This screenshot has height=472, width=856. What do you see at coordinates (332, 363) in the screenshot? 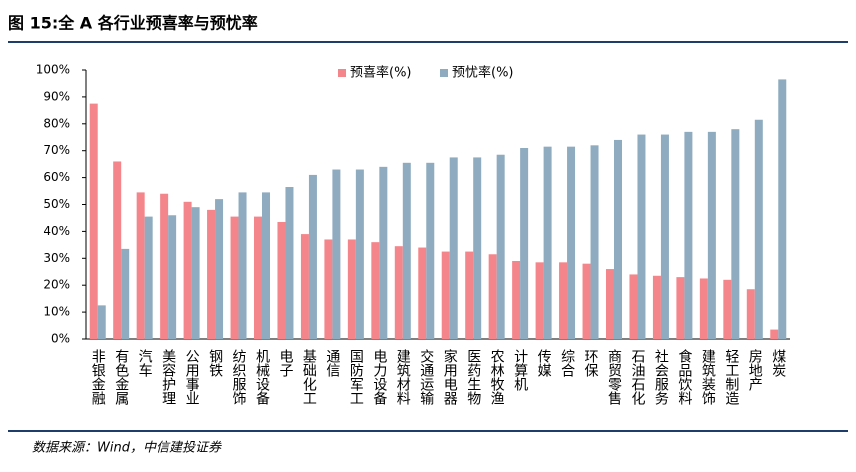
I see `x-tick-label: 通信` at bounding box center [332, 363].